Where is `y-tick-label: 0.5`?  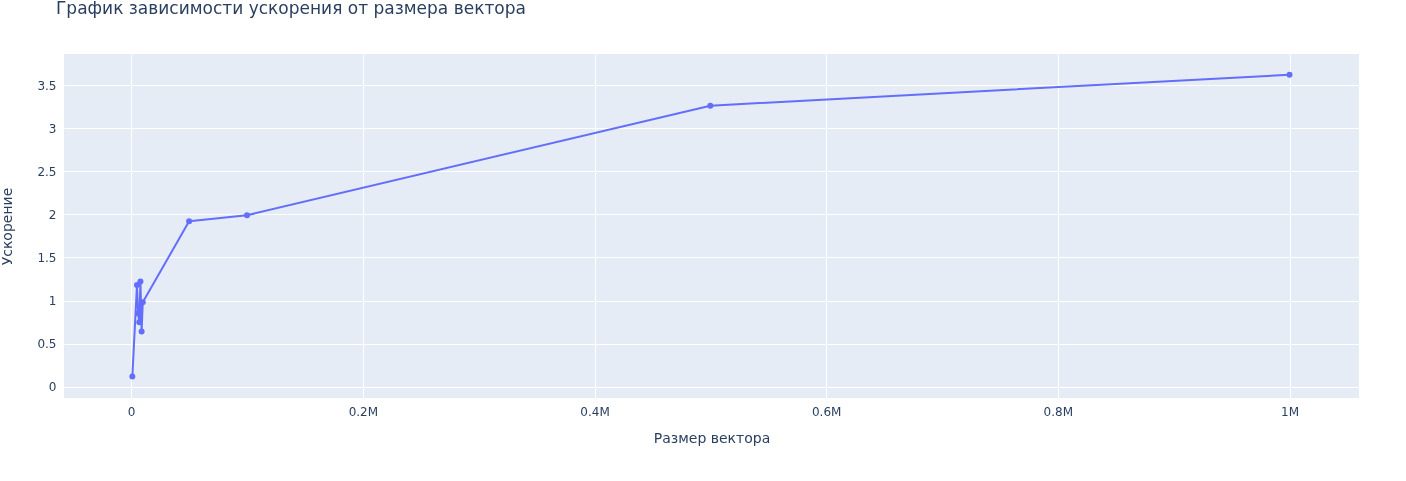 y-tick-label: 0.5 is located at coordinates (47, 344).